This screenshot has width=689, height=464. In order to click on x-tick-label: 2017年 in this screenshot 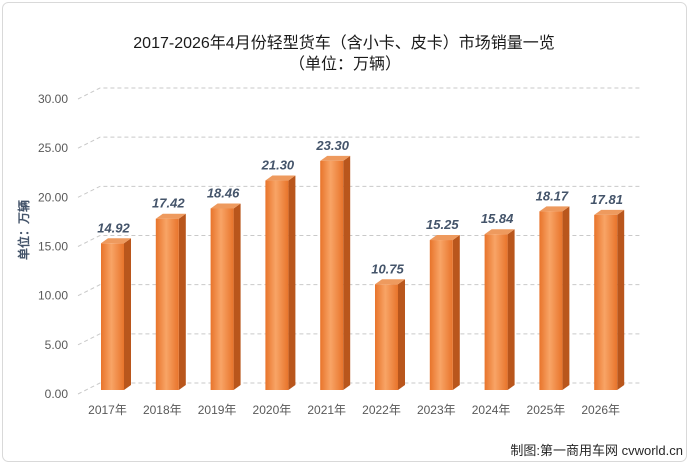, I will do `click(107, 410)`.